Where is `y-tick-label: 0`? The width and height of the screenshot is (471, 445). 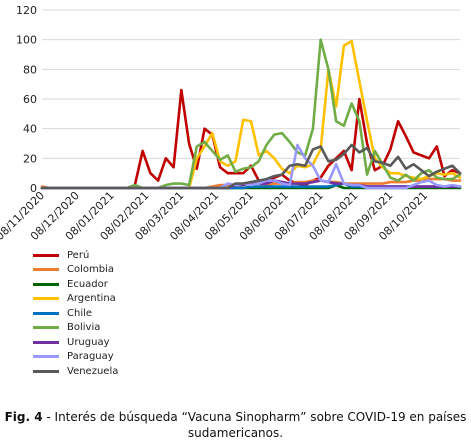
y-tick-label: 0 is located at coordinates (33, 188).